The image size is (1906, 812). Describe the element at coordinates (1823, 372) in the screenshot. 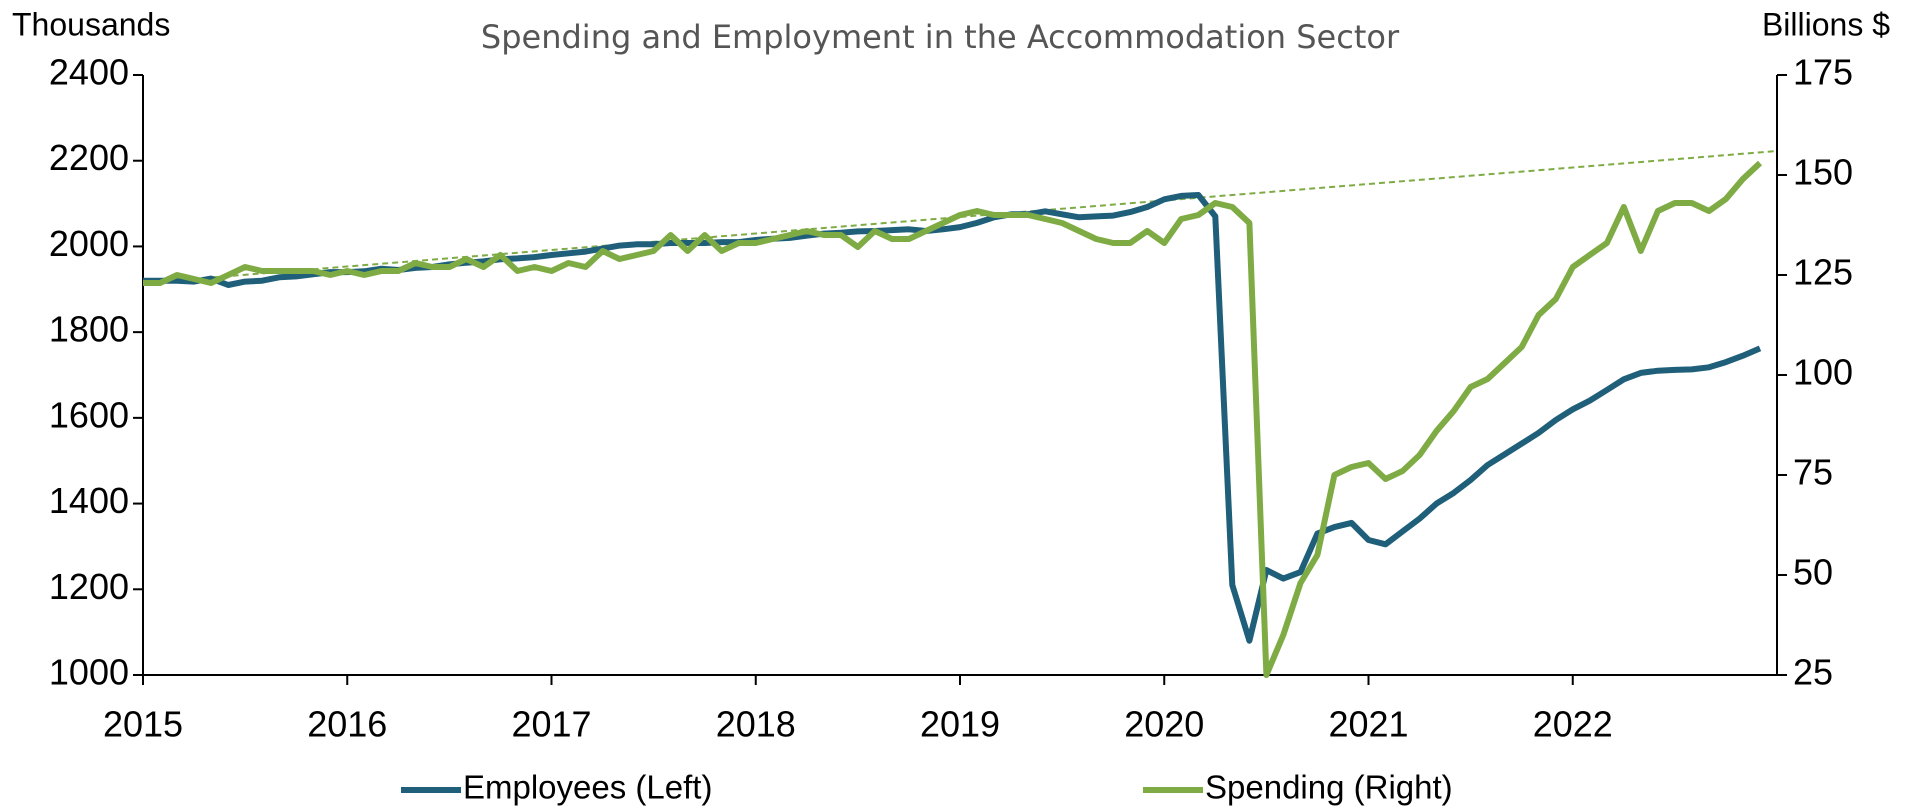

I see `y2-tick-label: 100` at that location.